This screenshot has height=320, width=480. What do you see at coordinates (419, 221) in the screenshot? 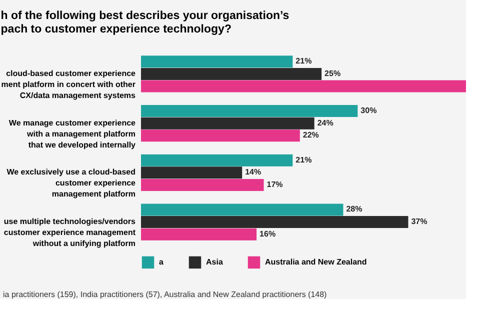
I see `data-label: 37%` at bounding box center [419, 221].